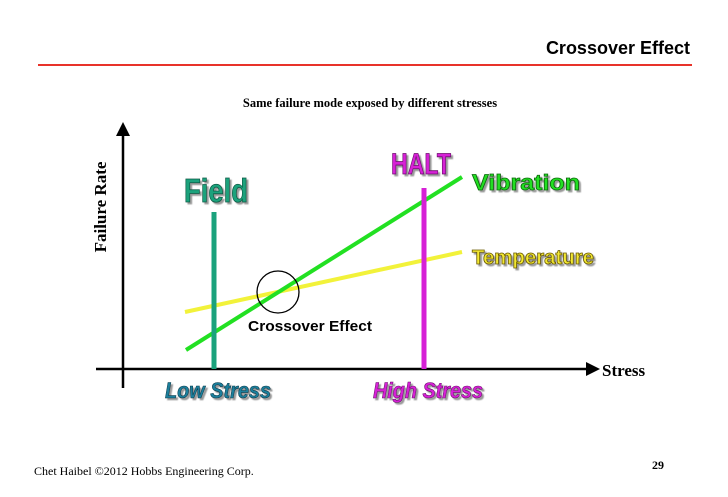 Image resolution: width=728 pixels, height=497 pixels. I want to click on low-stress-label: Low Stress, so click(218, 390).